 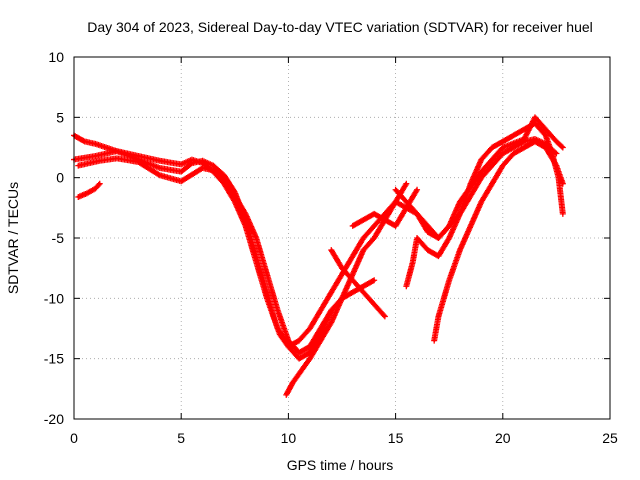 I want to click on y-tick-label: 10, so click(x=56, y=57).